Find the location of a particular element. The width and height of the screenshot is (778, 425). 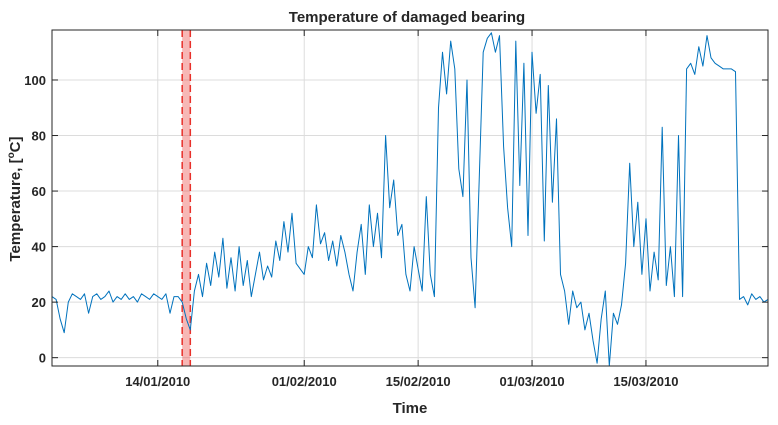

x-tick-label: 14/01/2010 is located at coordinates (157, 381).